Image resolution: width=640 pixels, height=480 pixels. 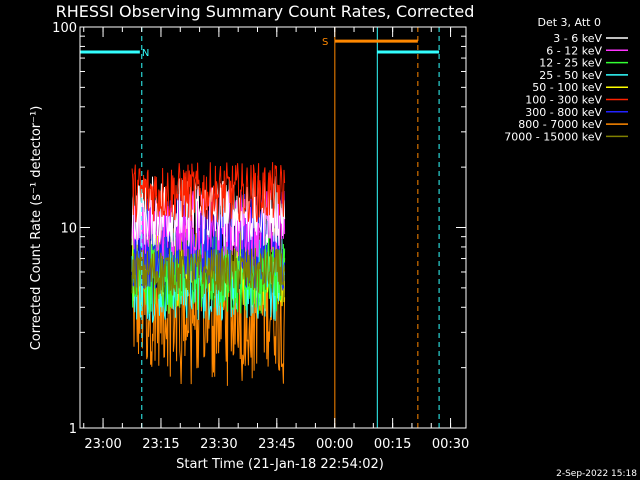 I want to click on flag-label: S, so click(x=325, y=42).